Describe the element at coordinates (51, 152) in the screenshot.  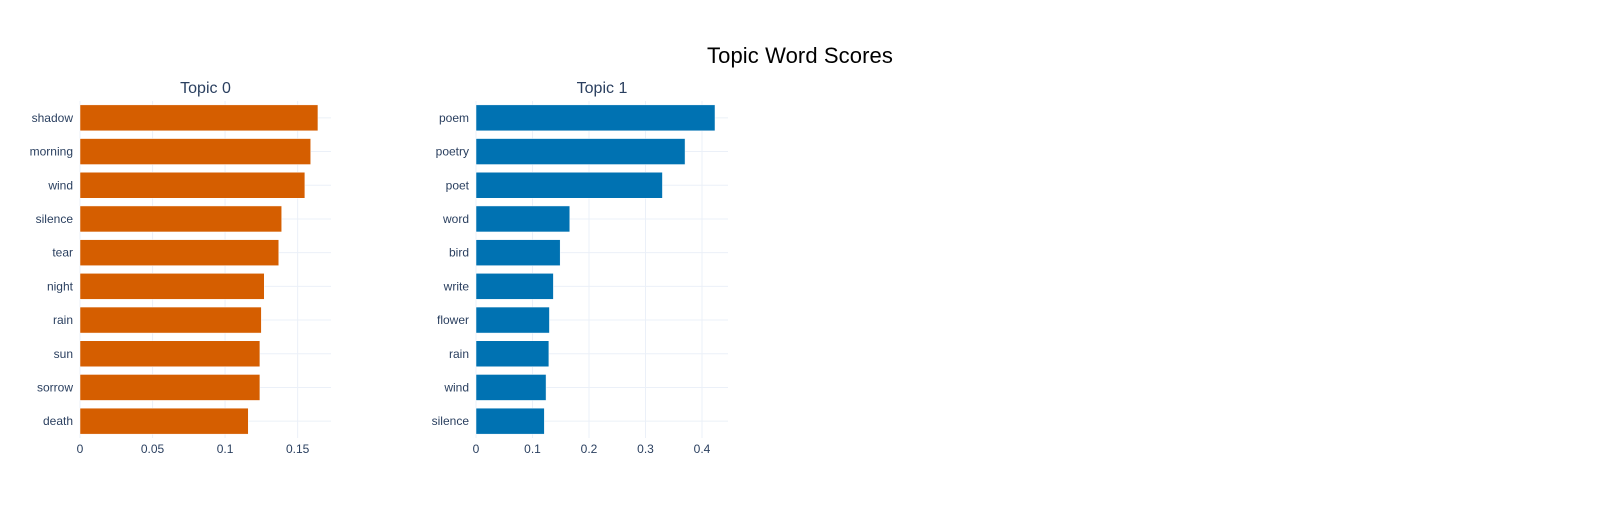
I see `topic0-category-label: morning` at that location.